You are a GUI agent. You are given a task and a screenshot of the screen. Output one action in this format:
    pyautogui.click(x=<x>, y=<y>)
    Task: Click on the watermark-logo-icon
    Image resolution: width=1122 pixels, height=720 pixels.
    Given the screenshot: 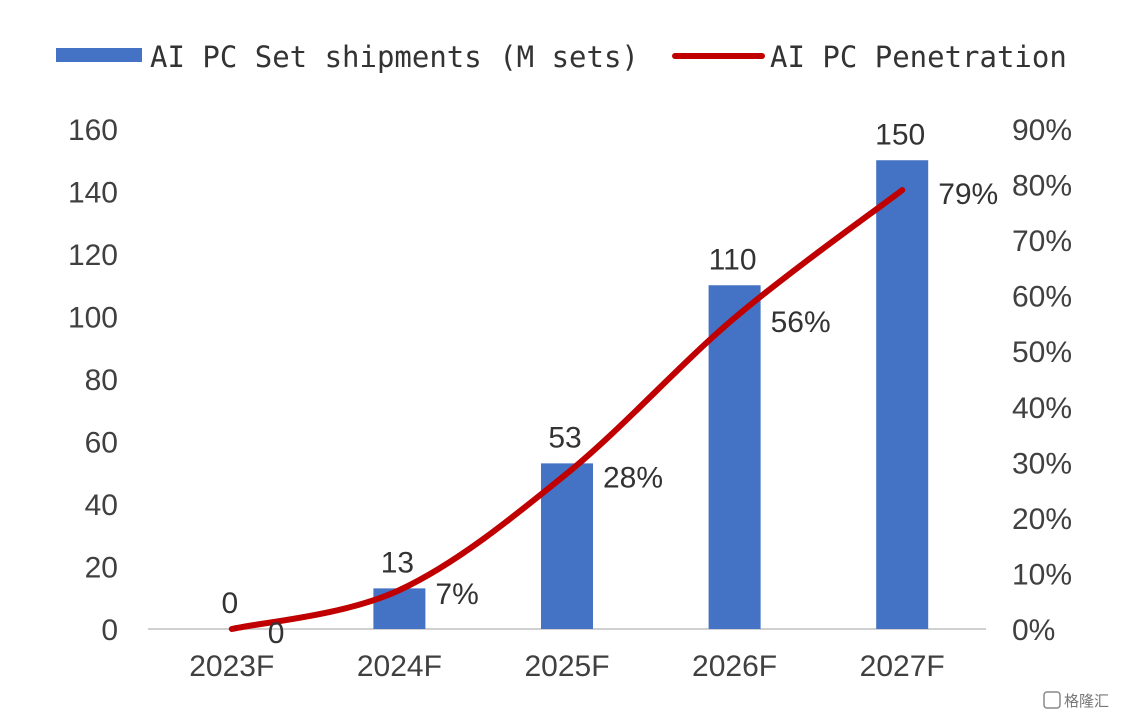 What is the action you would take?
    pyautogui.click(x=1052, y=700)
    